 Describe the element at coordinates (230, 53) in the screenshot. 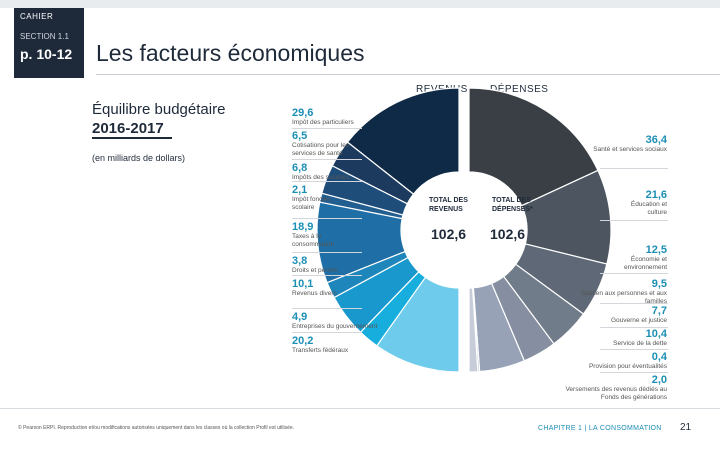

I see `page-title: Les facteurs économiques` at that location.